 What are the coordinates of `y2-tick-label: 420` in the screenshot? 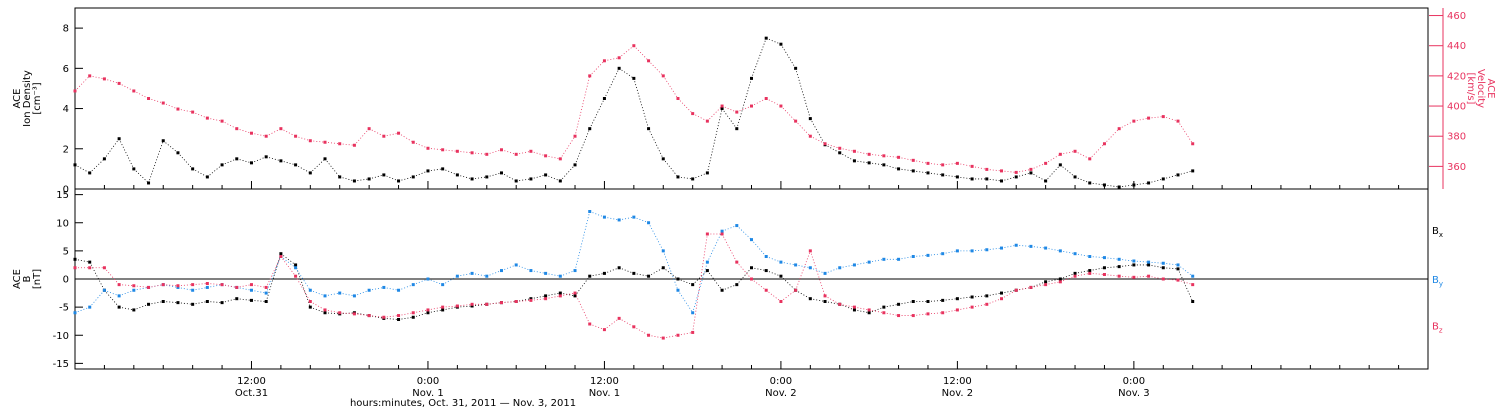 It's located at (1456, 76).